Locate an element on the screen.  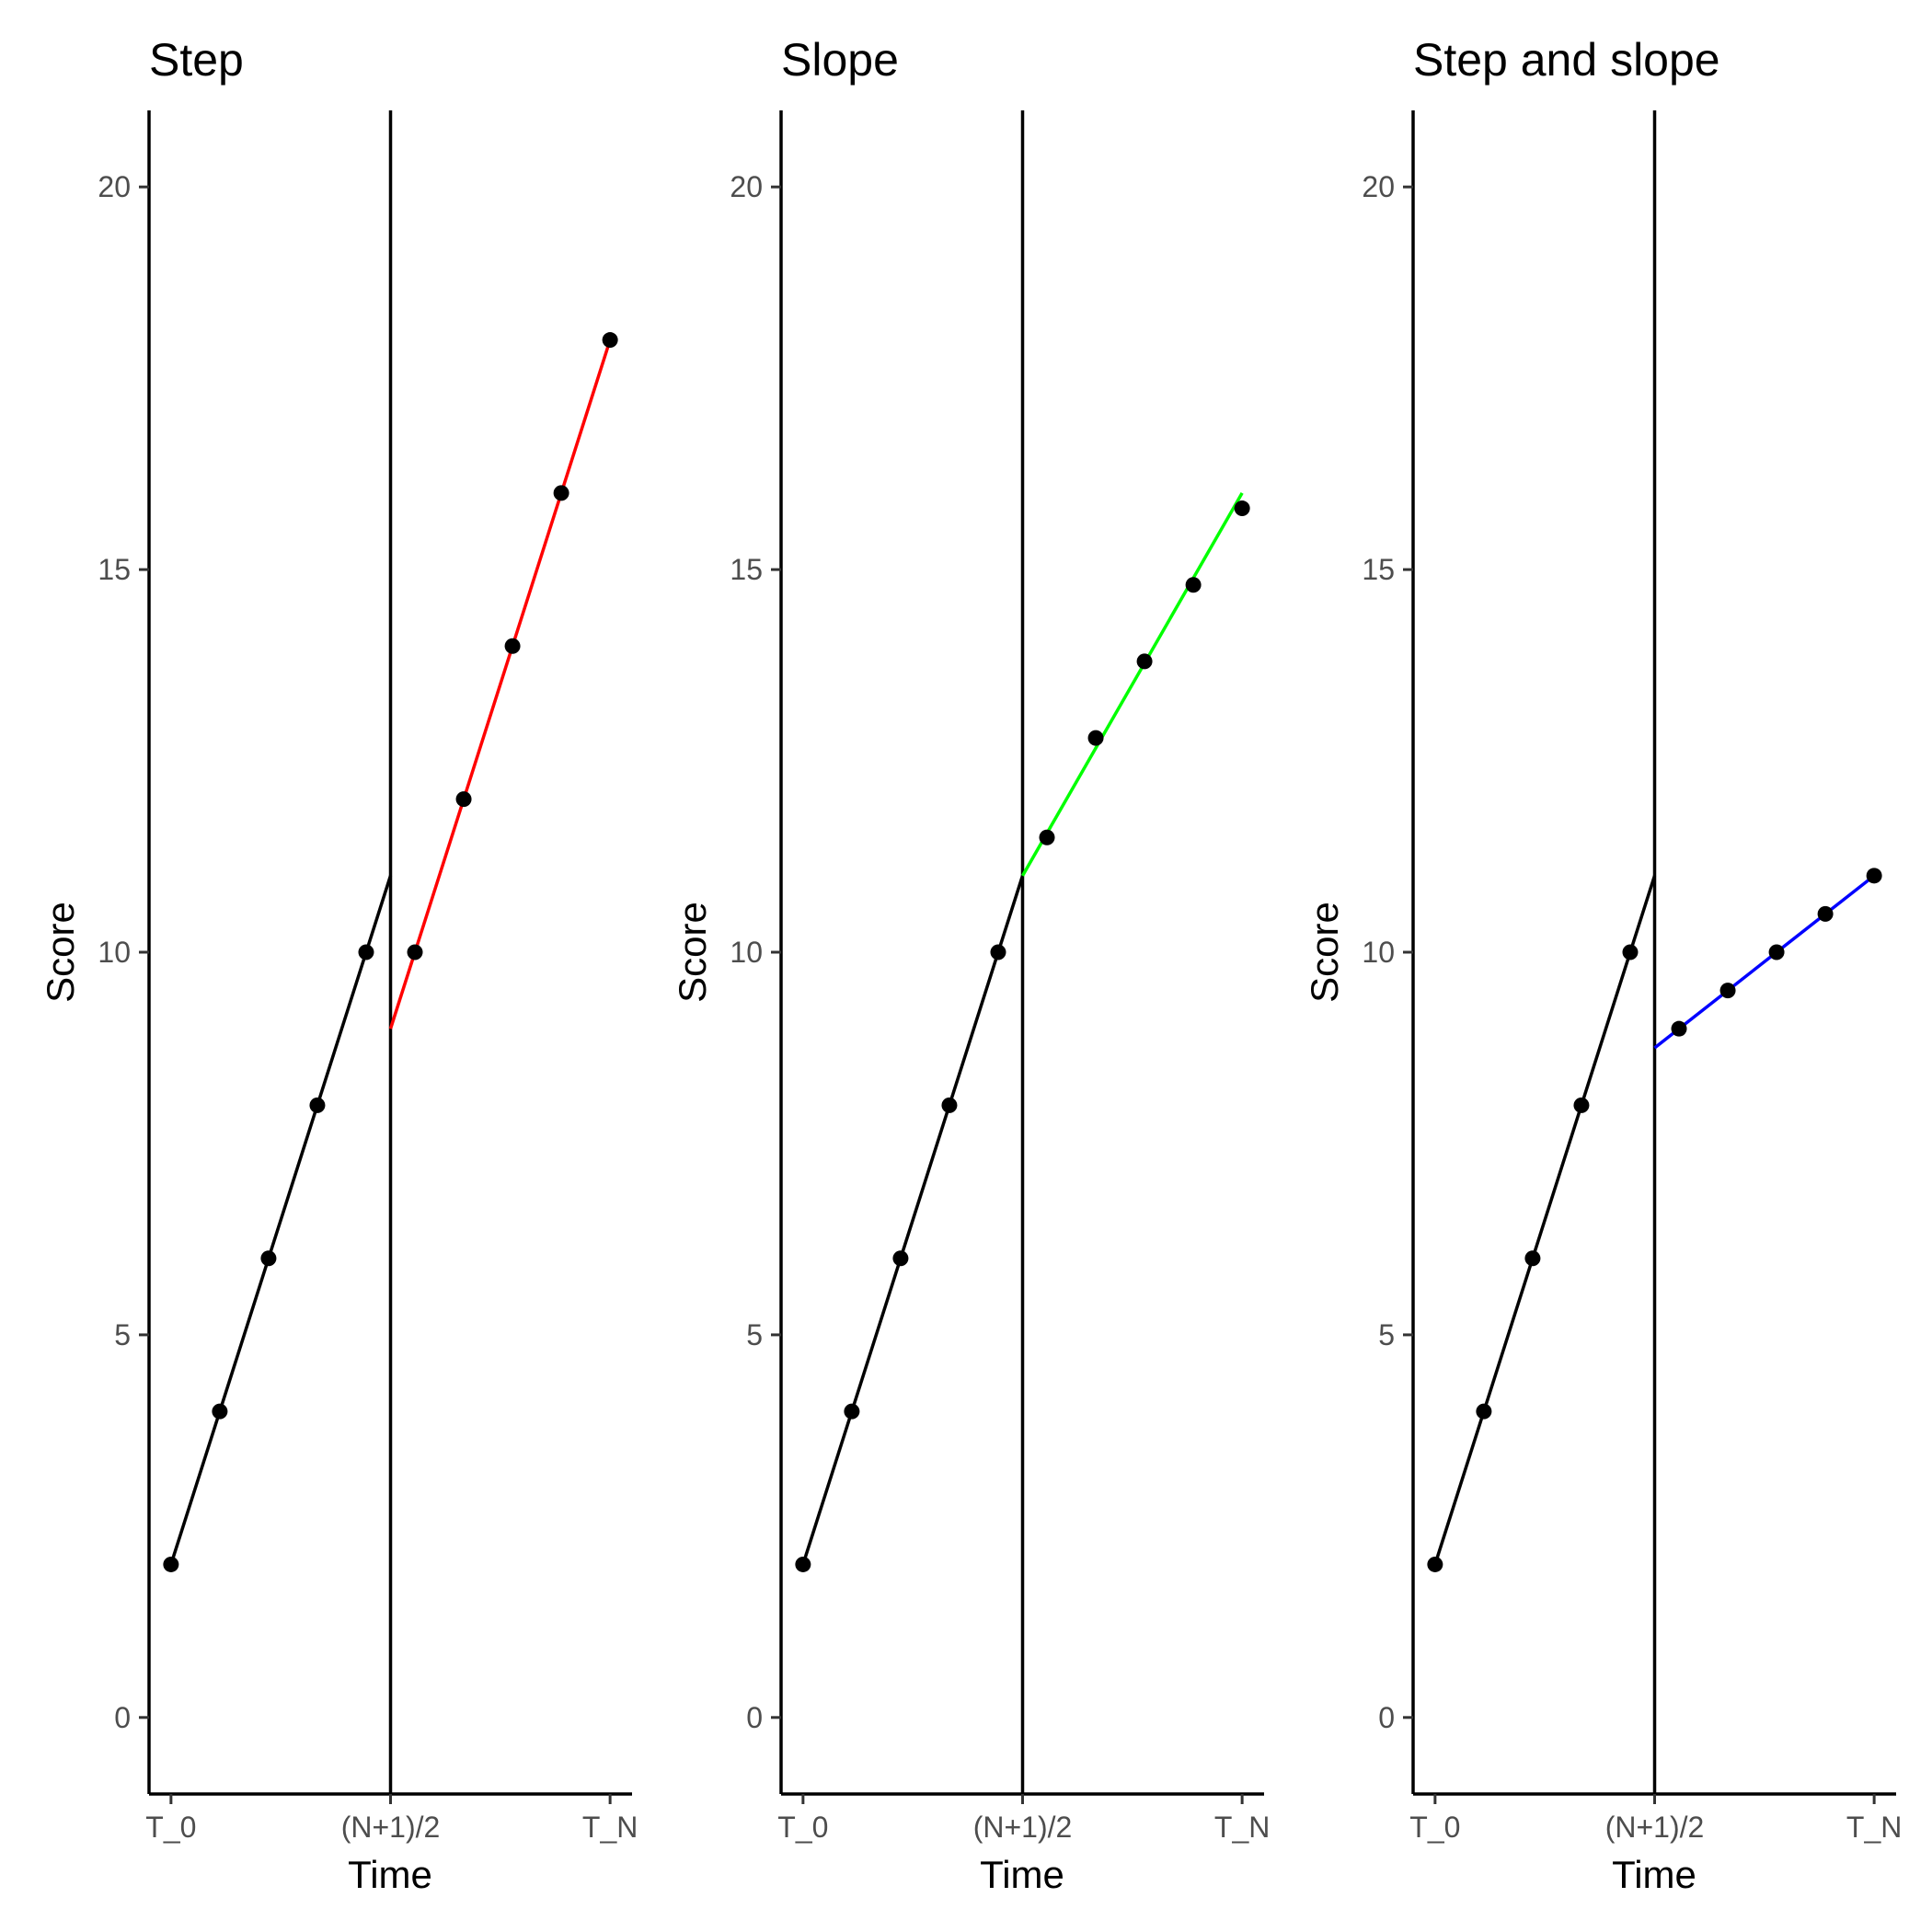
panel-title: Step is located at coordinates (196, 60).